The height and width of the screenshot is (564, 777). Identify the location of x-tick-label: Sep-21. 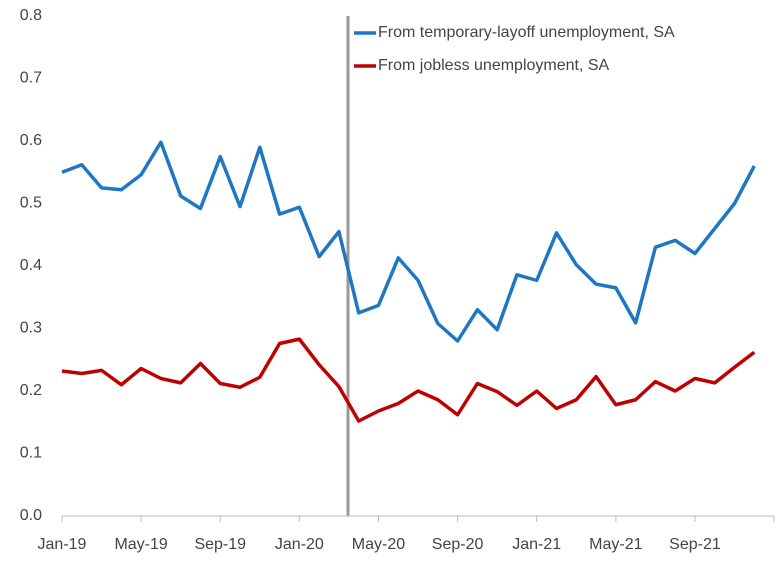
(695, 544).